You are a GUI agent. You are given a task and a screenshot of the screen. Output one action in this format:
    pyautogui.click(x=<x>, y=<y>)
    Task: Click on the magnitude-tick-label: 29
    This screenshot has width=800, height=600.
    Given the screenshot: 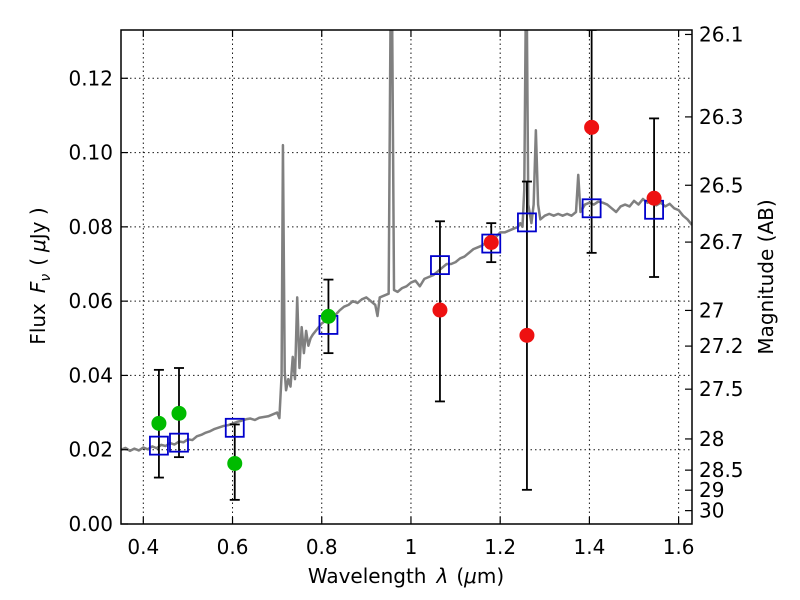 What is the action you would take?
    pyautogui.click(x=711, y=490)
    